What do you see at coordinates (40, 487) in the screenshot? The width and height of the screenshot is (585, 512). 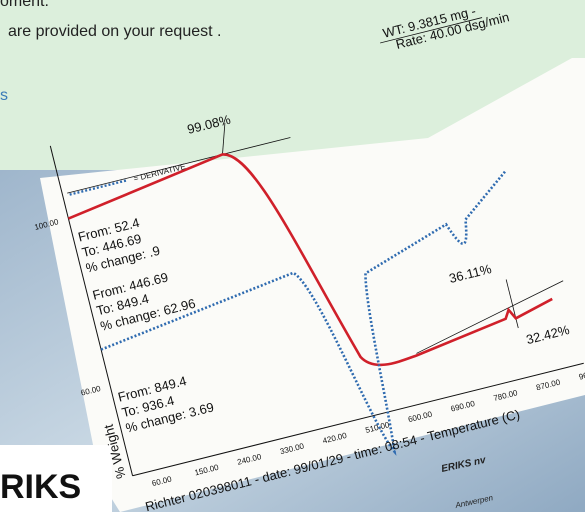 I see `logo: RIKS` at bounding box center [40, 487].